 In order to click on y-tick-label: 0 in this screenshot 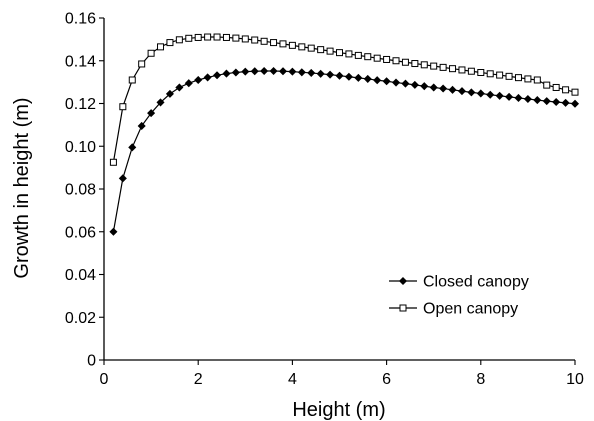, I will do `click(91, 361)`.